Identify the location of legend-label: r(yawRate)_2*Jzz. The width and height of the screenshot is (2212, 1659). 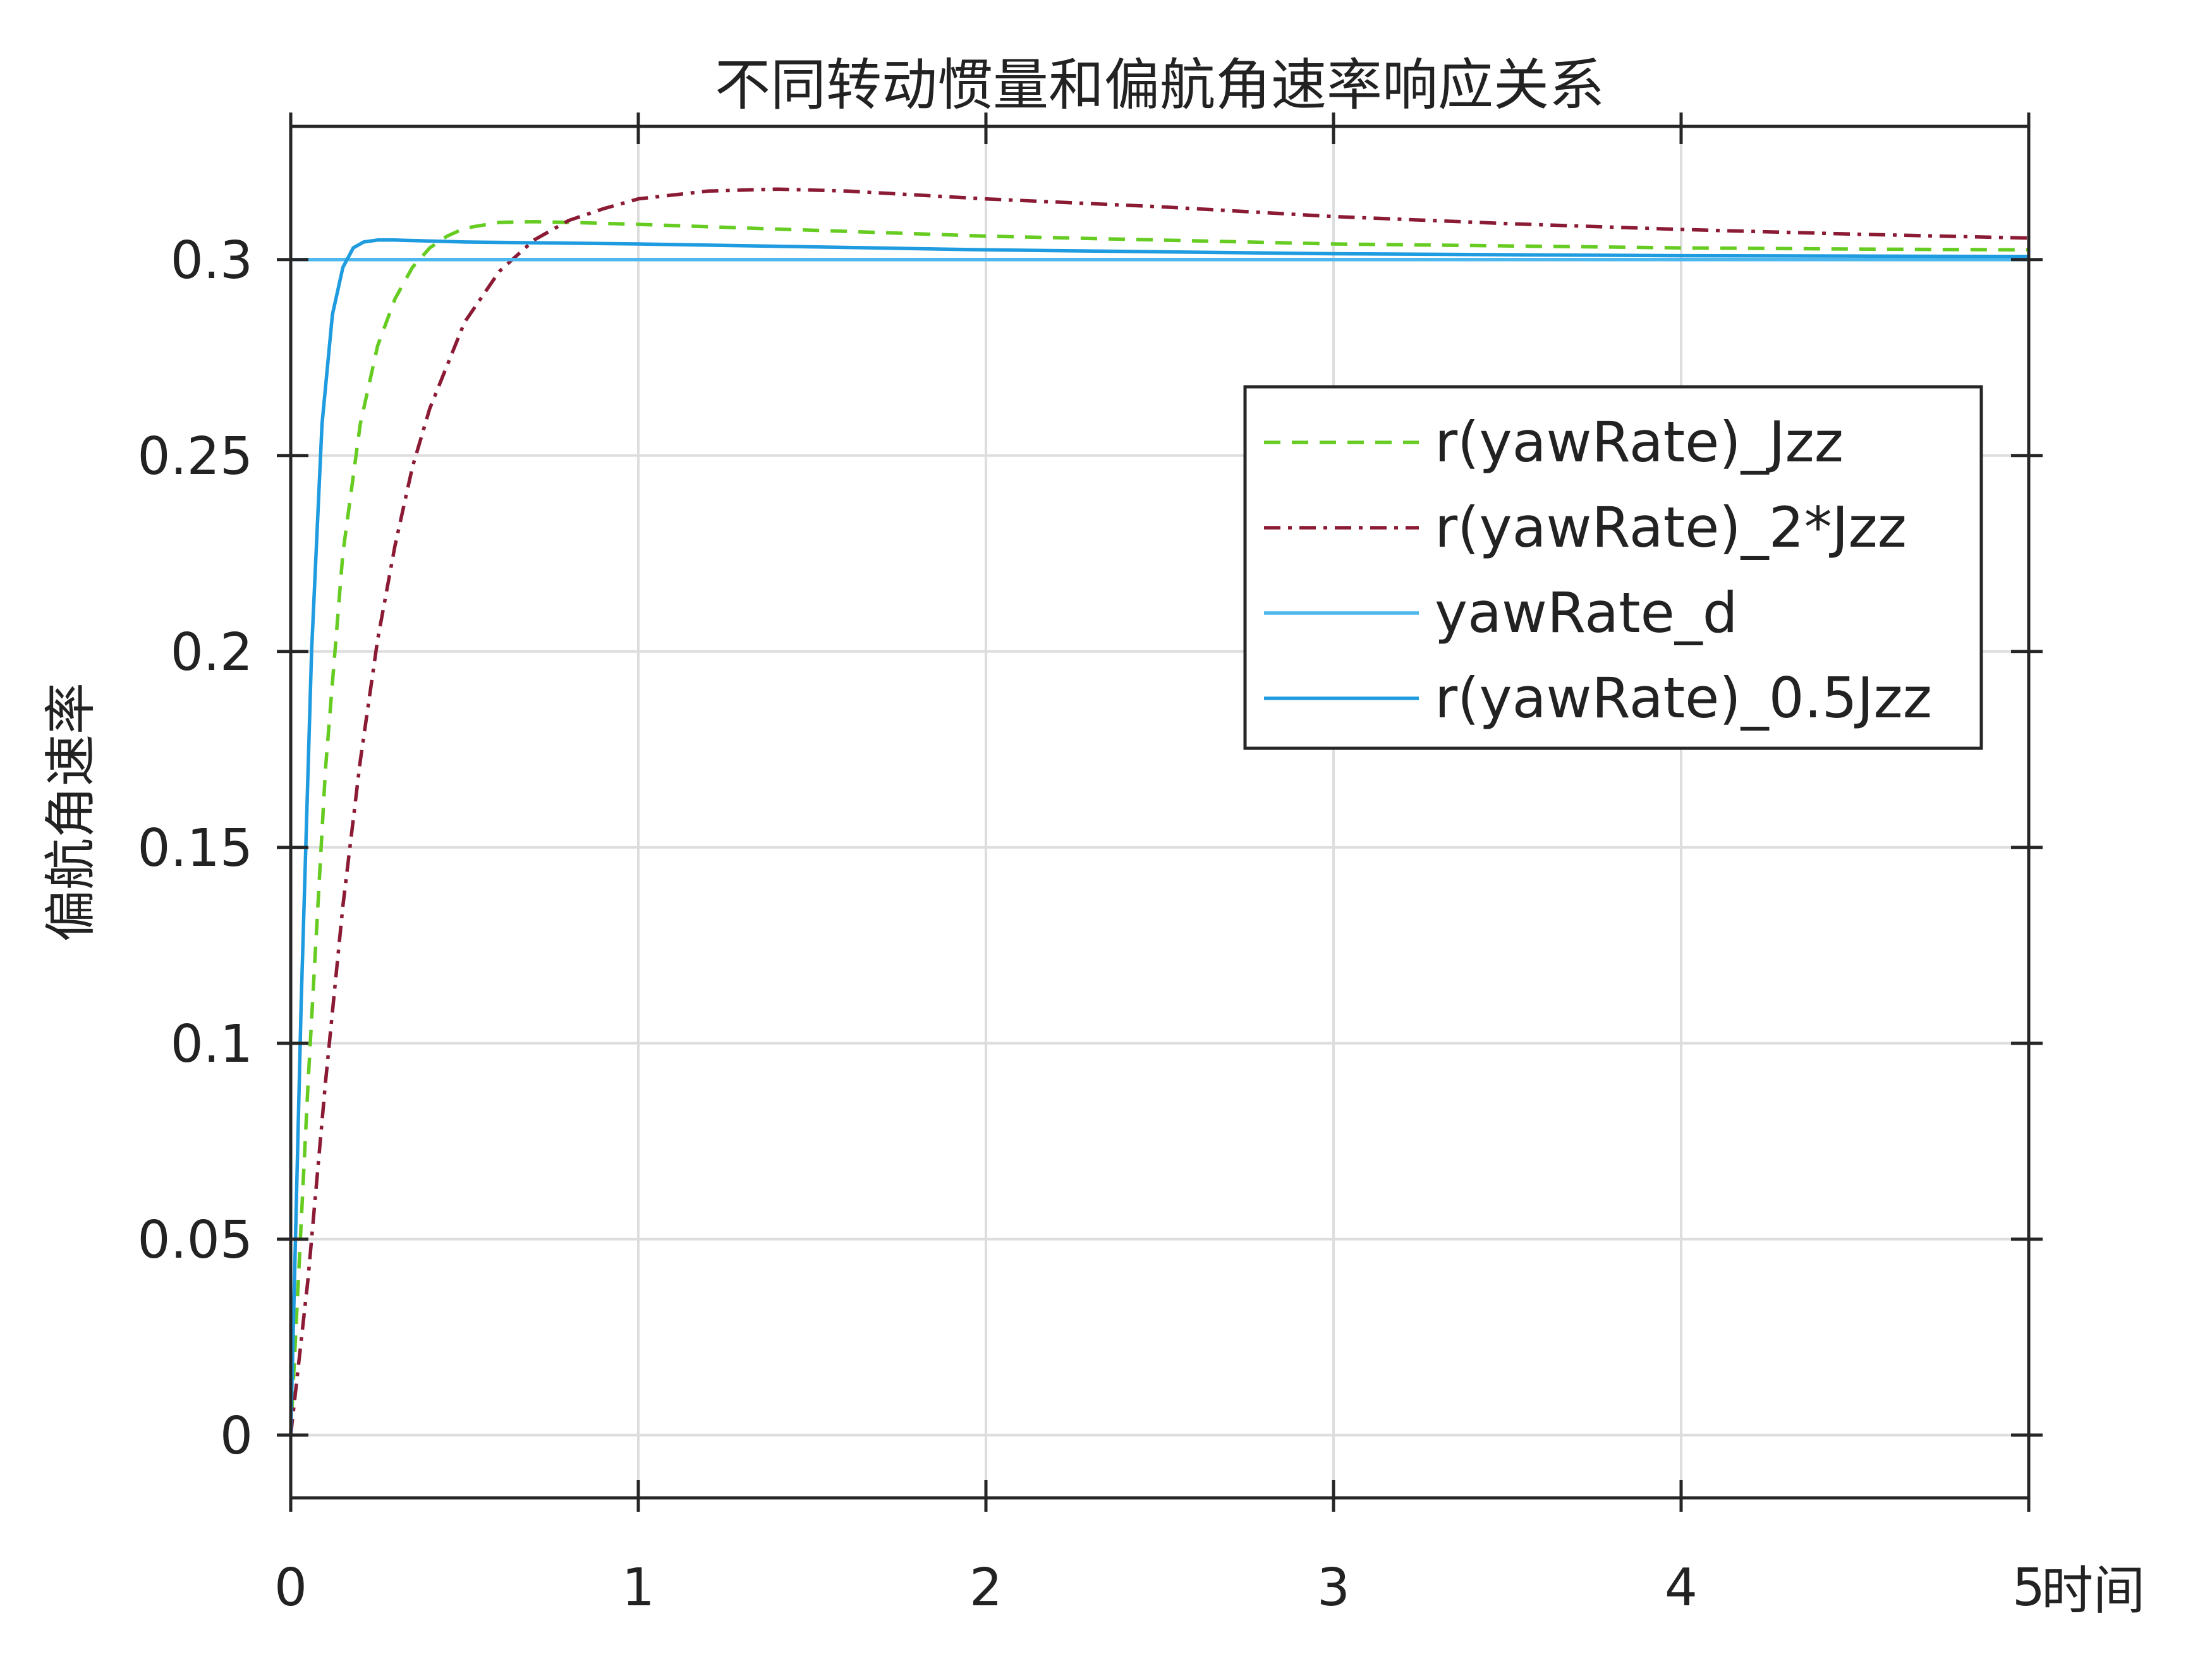
(1671, 527).